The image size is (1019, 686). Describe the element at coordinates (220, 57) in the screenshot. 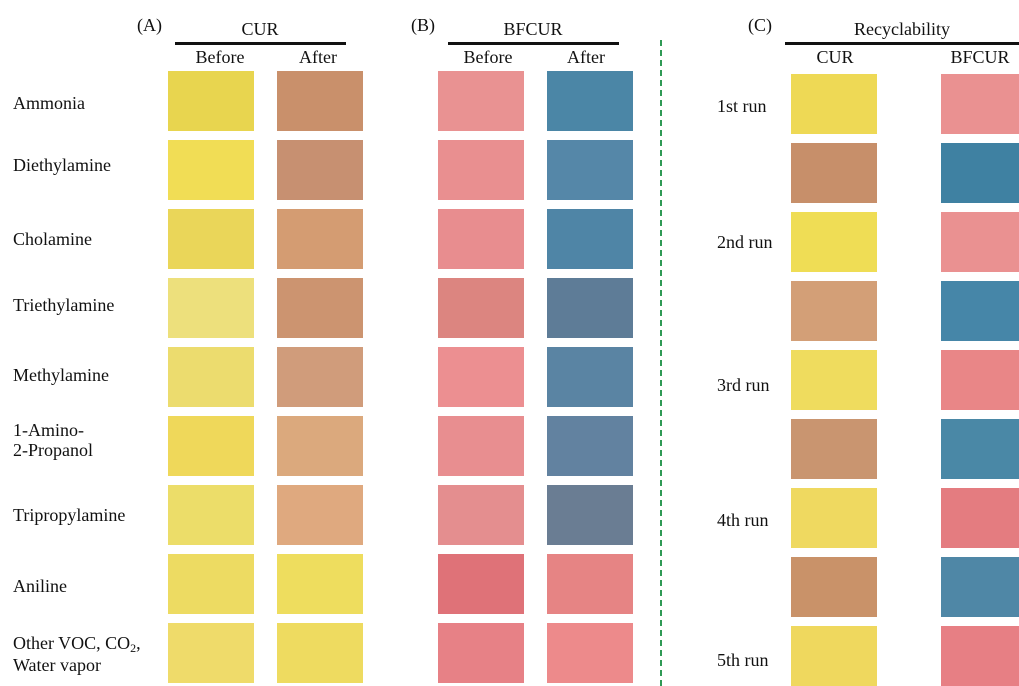

I see `panel-a-before-header: Before` at that location.